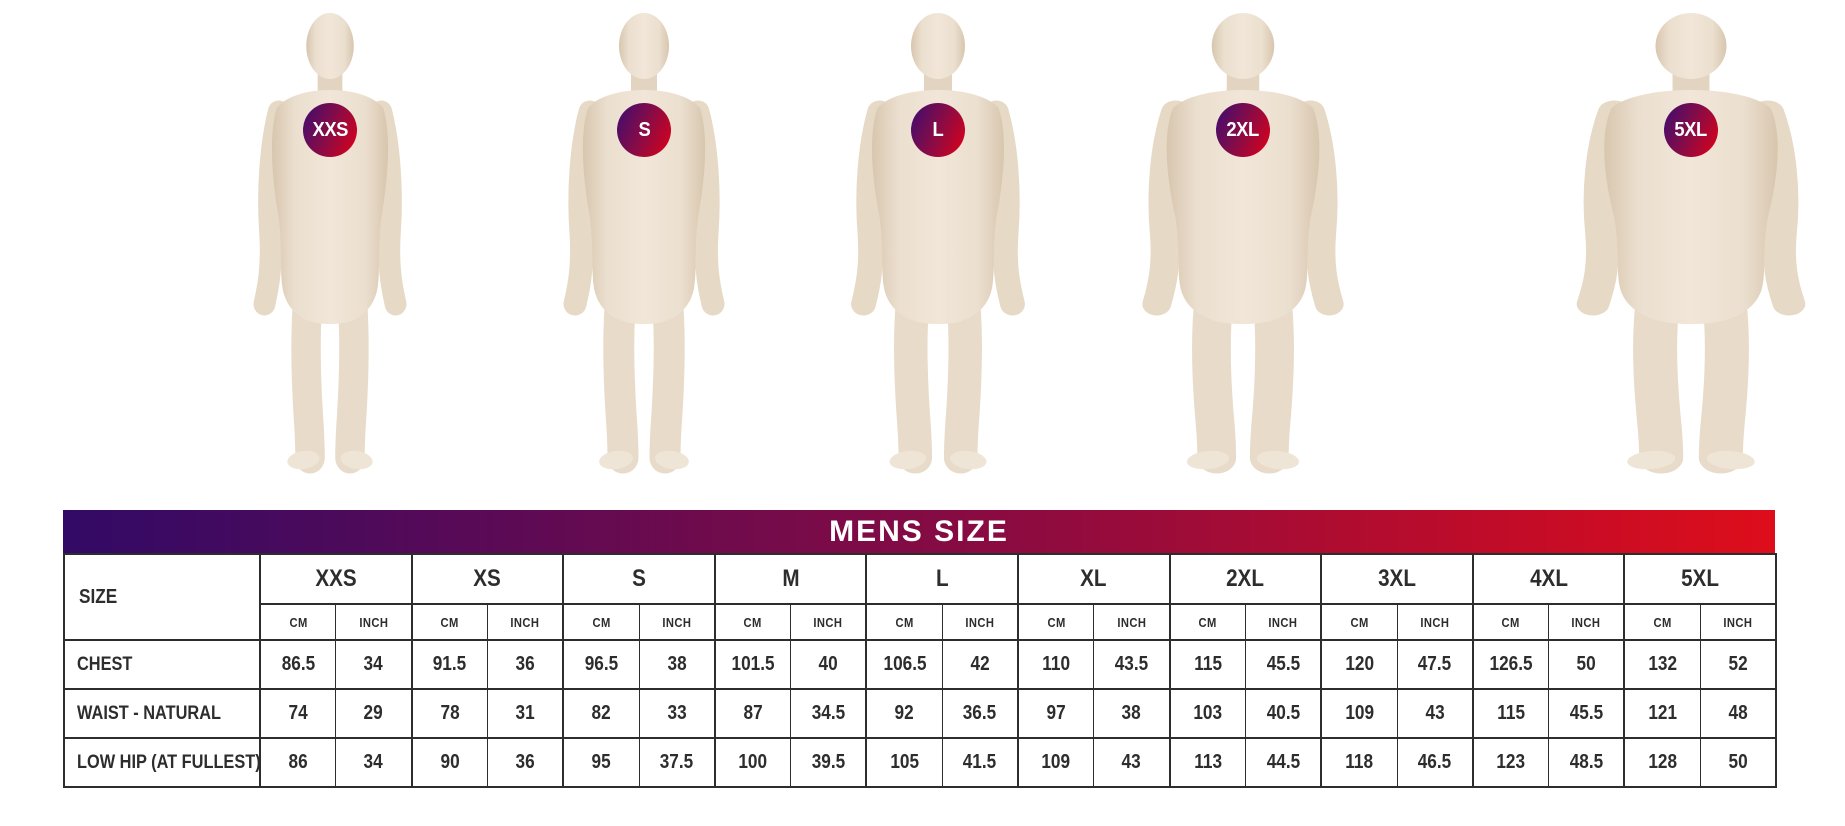  Describe the element at coordinates (1662, 664) in the screenshot. I see `measurement-value-cell: 132` at that location.